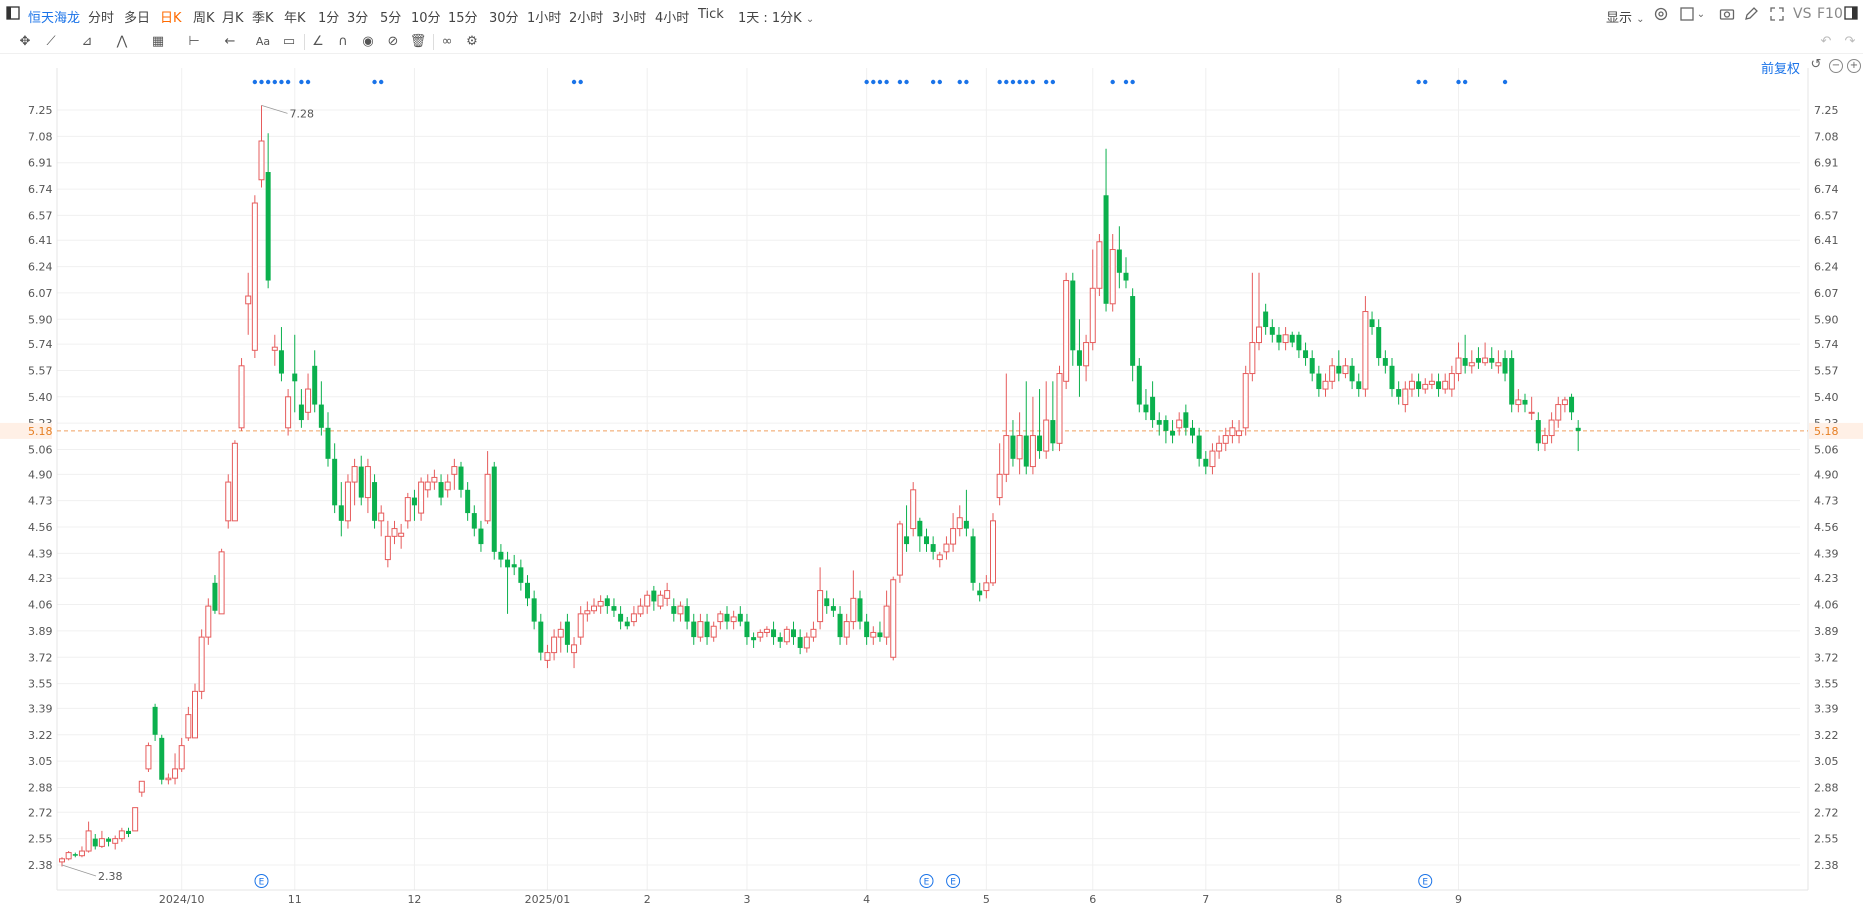 The height and width of the screenshot is (912, 1863). What do you see at coordinates (1727, 15) in the screenshot?
I see `camera-icon` at bounding box center [1727, 15].